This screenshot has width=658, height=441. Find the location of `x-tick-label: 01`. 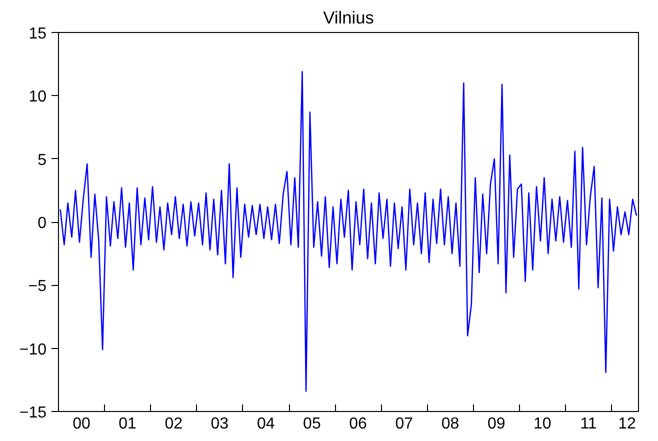

x-tick-label: 01 is located at coordinates (127, 424).